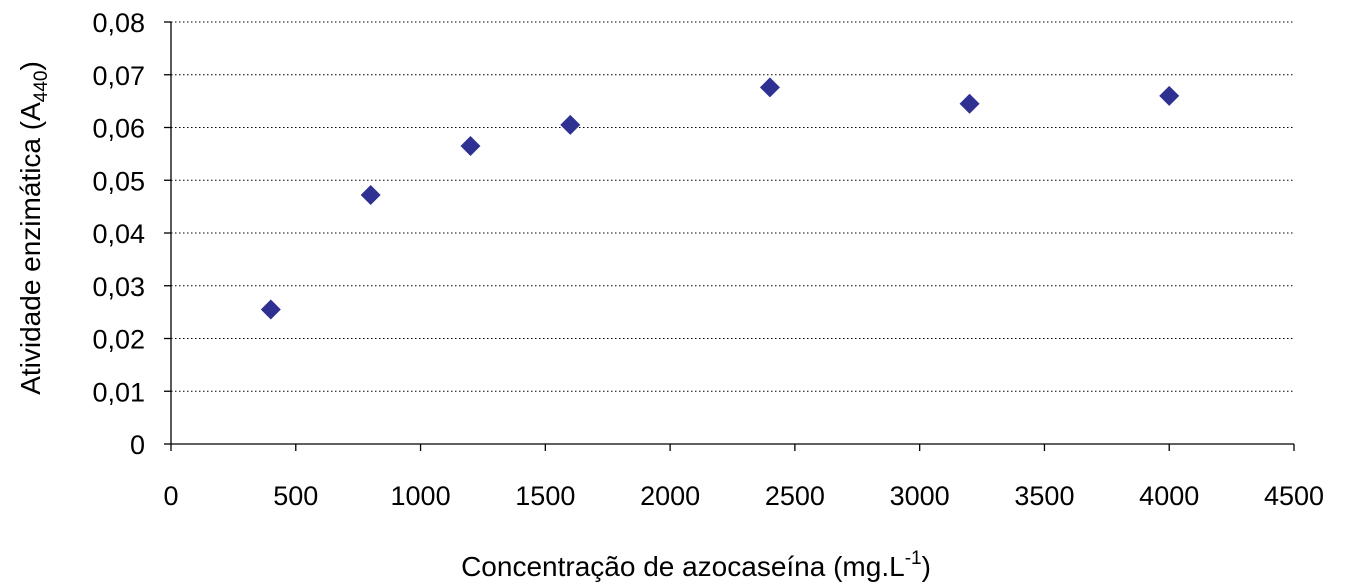 Image resolution: width=1346 pixels, height=585 pixels. Describe the element at coordinates (30, 65) in the screenshot. I see `y-axis-title-close: )` at that location.